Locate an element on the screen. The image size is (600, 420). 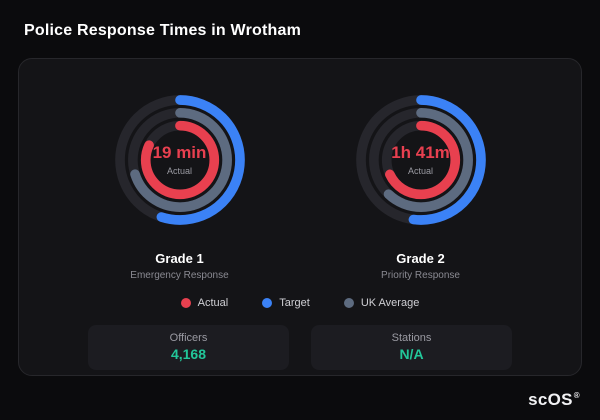
legend-dot-target-icon is located at coordinates (267, 303).